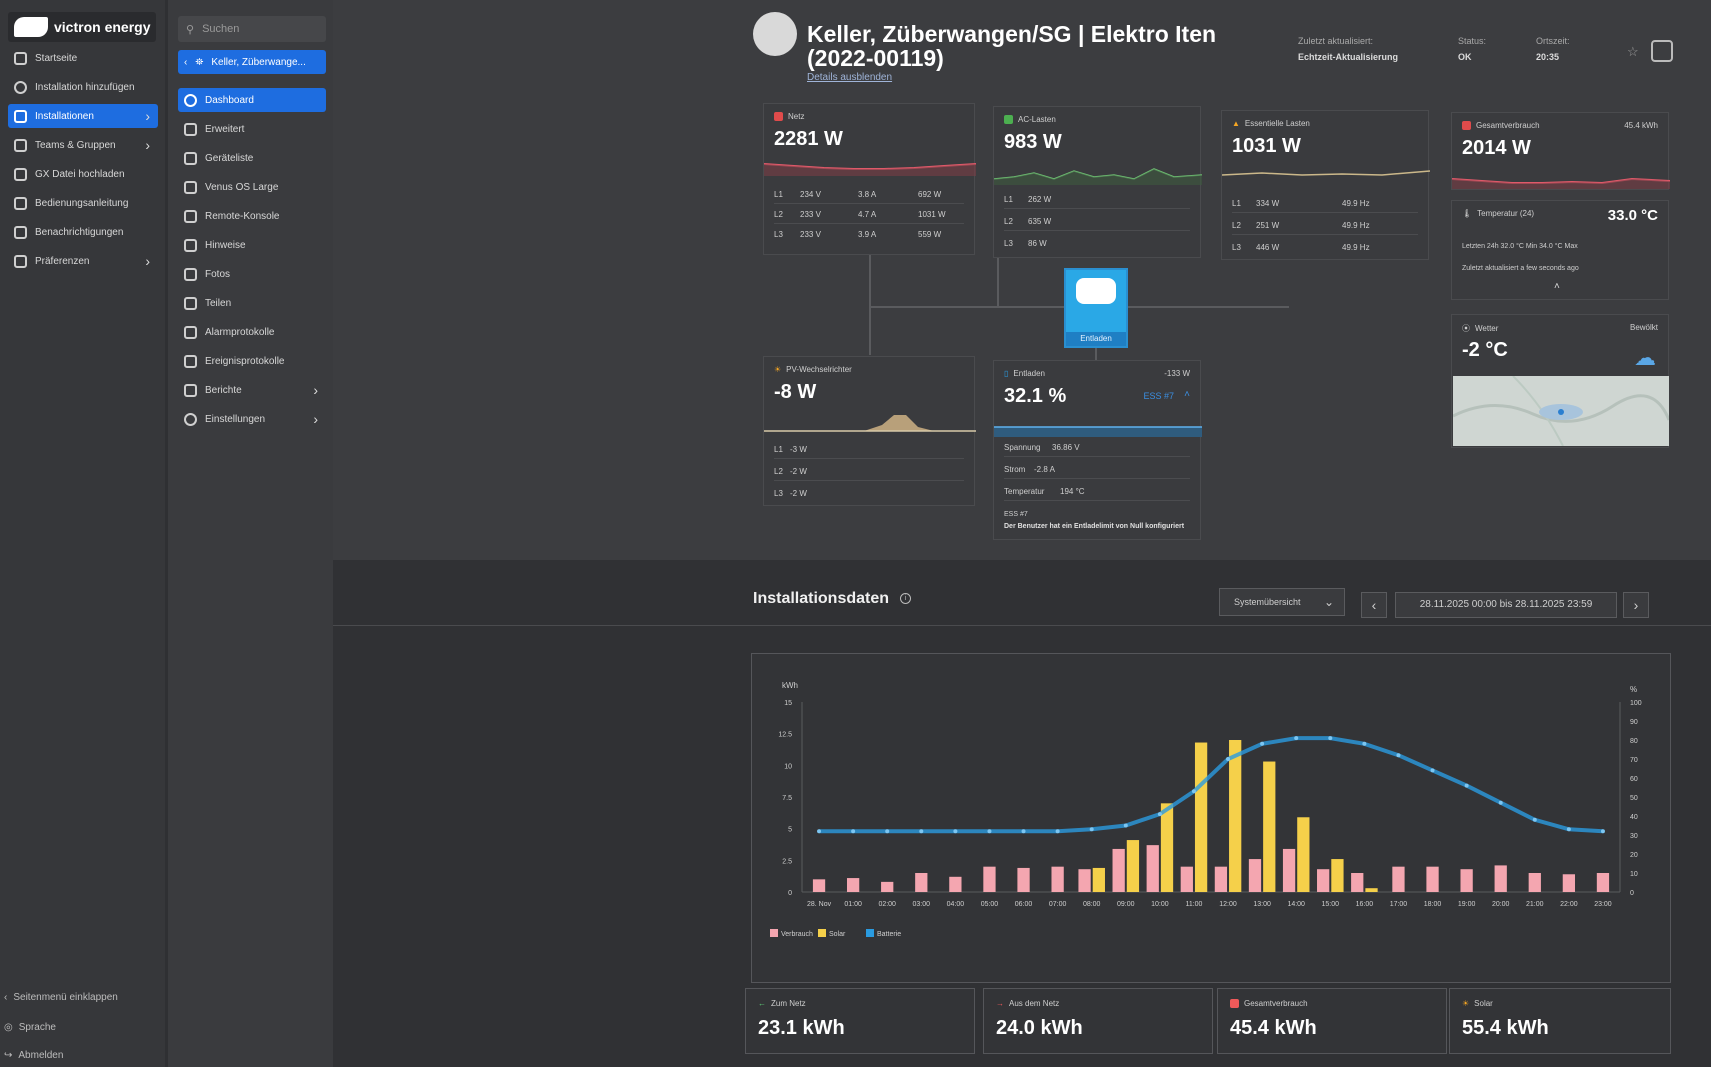 This screenshot has height=1067, width=1711. Describe the element at coordinates (1632, 215) in the screenshot. I see `temperature-value: 33.0 °C` at that location.